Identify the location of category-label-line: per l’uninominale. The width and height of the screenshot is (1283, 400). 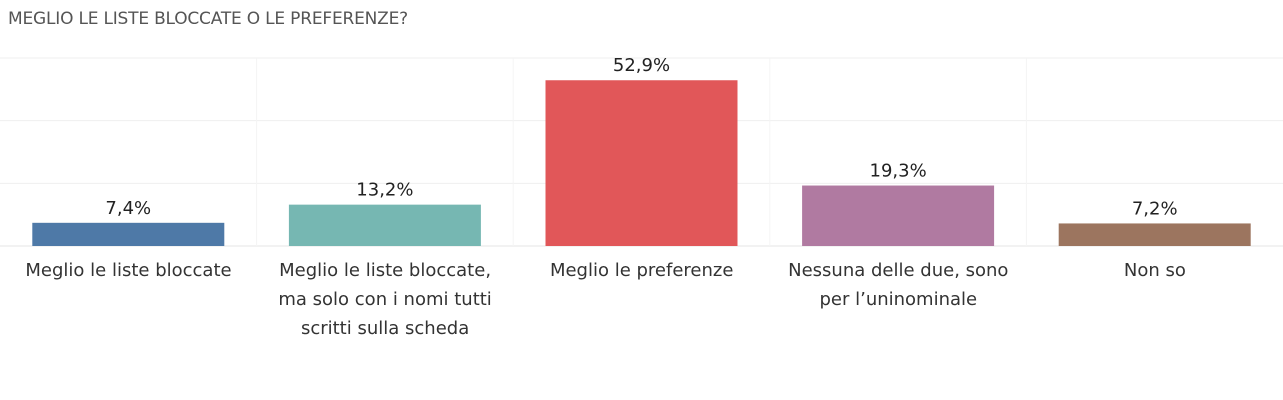
(898, 299).